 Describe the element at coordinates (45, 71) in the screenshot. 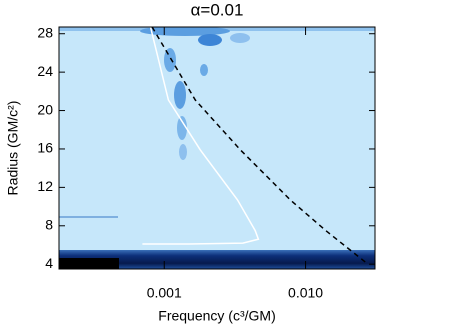

I see `y-tick-label: 24` at that location.